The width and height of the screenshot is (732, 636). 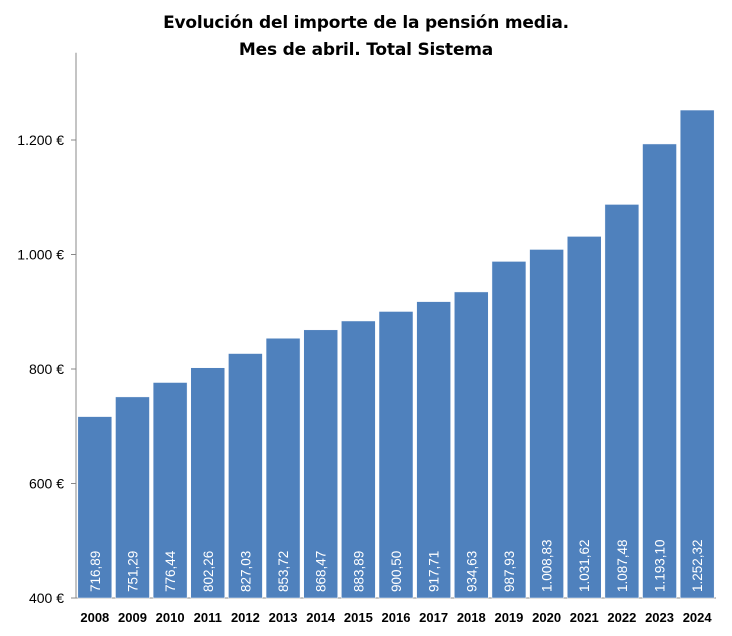 What do you see at coordinates (46, 484) in the screenshot?
I see `y-tick-label: 600 €` at bounding box center [46, 484].